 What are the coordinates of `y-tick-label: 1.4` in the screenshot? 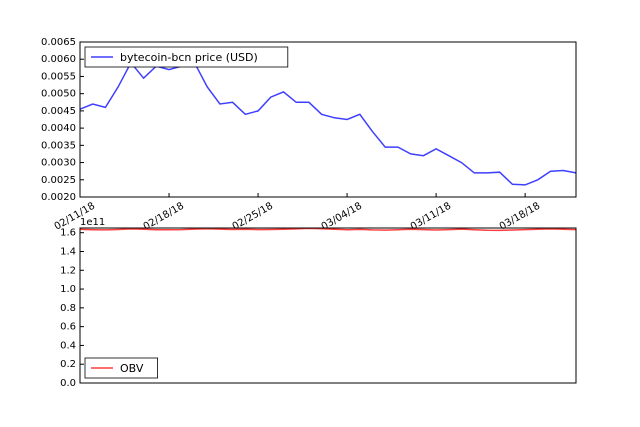 It's located at (68, 251).